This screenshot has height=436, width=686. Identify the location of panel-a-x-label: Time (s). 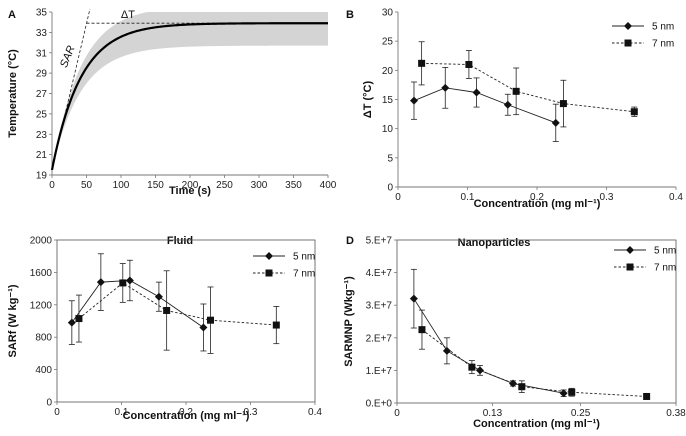
(190, 191).